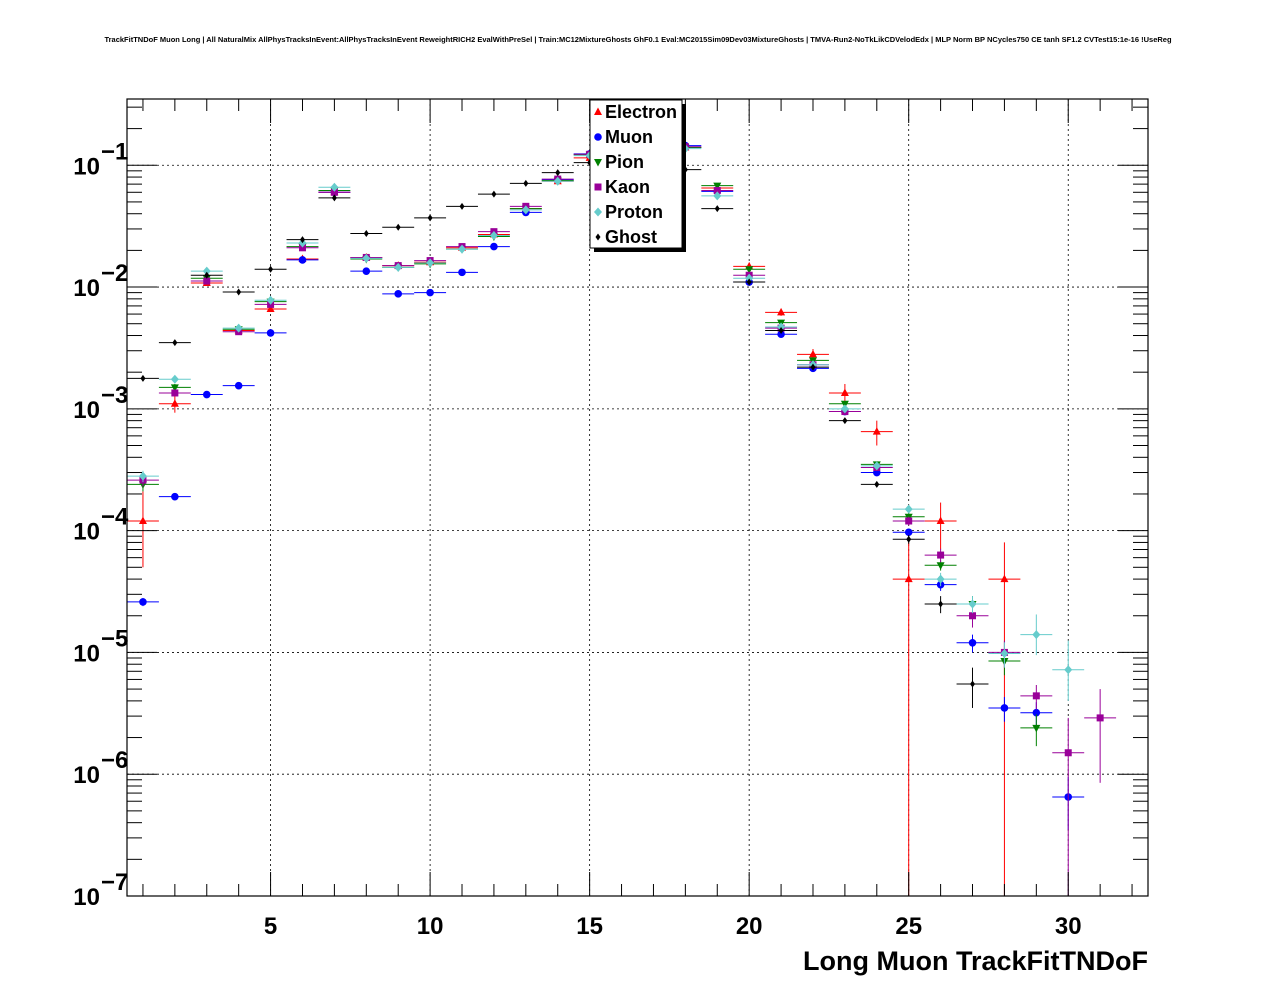 This screenshot has height=996, width=1276. What do you see at coordinates (637, 175) in the screenshot?
I see `legend: Electron Muon Pion Kaon Proton Ghost` at bounding box center [637, 175].